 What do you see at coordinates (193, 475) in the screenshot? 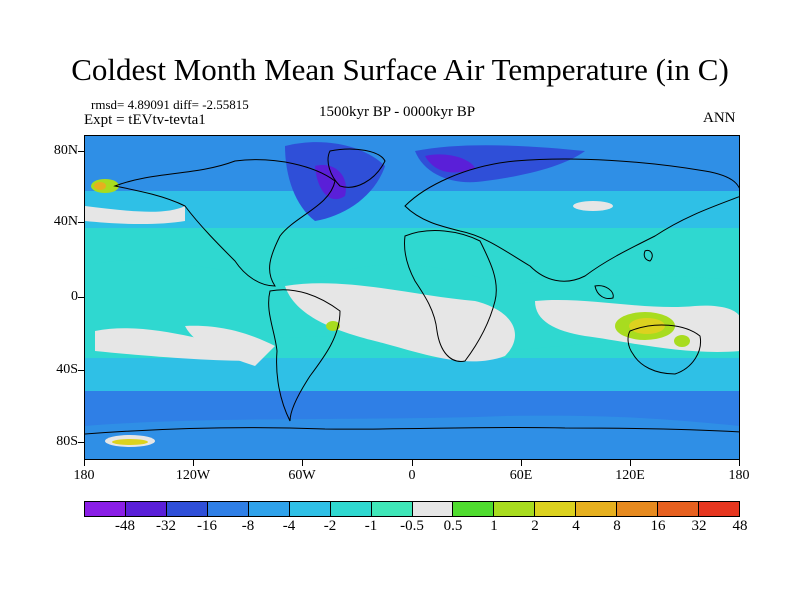
I see `xtick-label-120w: 120W` at bounding box center [193, 475].